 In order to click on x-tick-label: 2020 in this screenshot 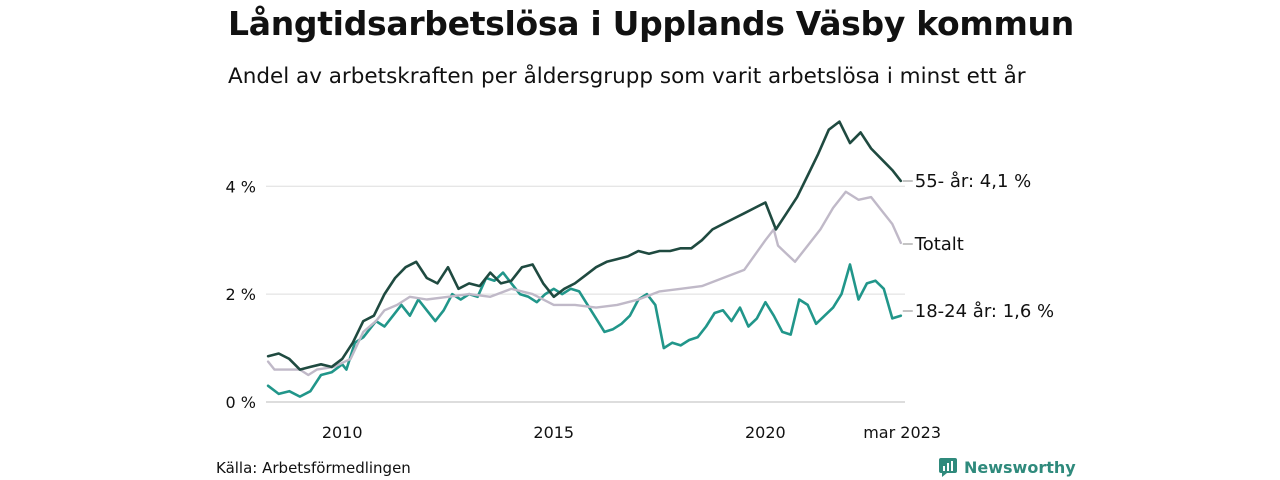, I will do `click(765, 432)`.